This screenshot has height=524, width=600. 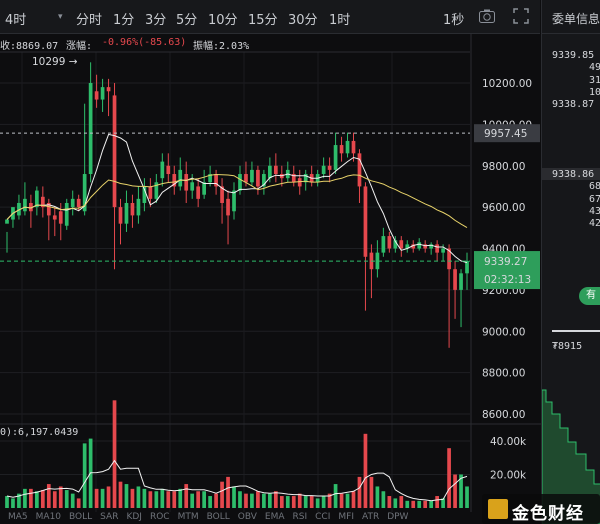 I want to click on ask-qty: 31, so click(x=594, y=80).